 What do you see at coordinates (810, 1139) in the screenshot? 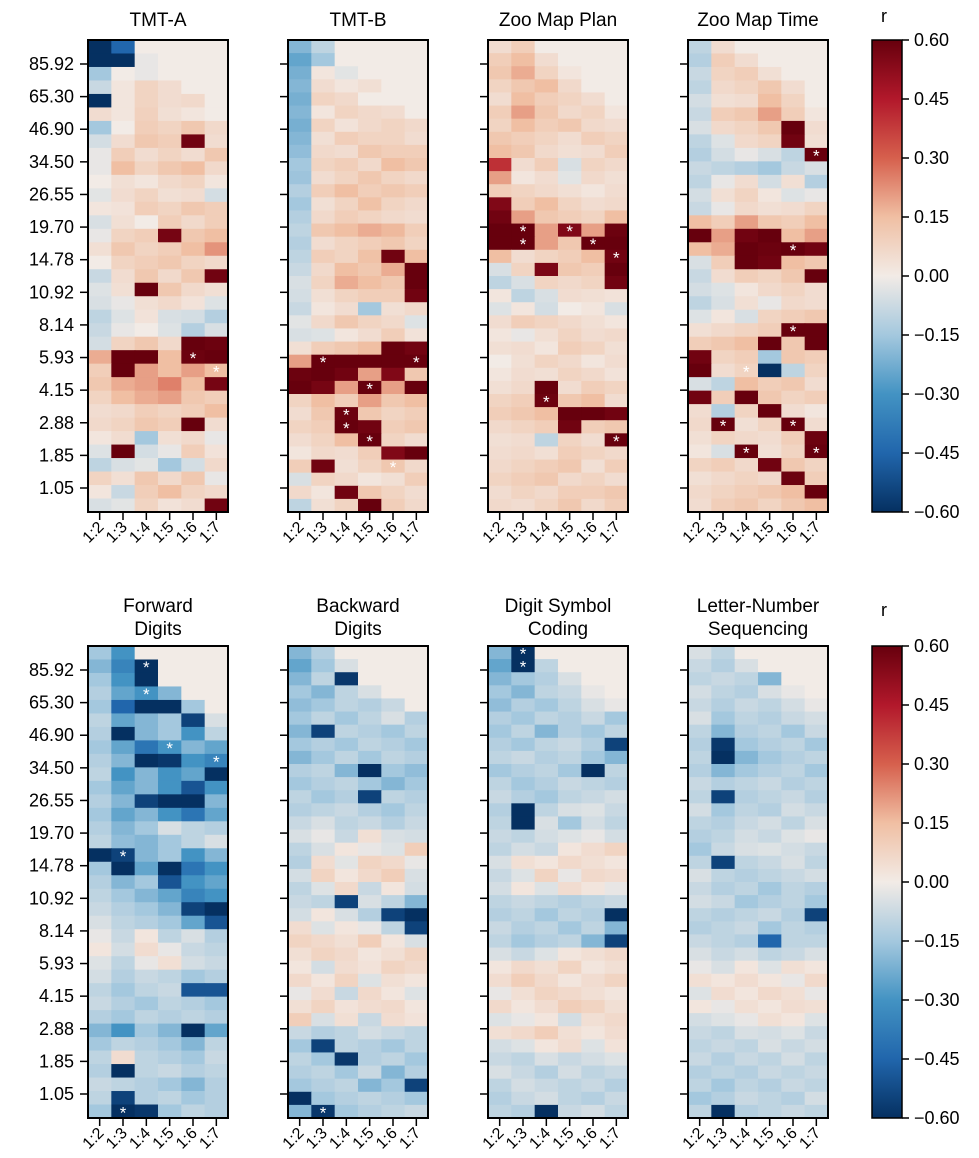
I see `x-tick-label: 1:7` at bounding box center [810, 1139].